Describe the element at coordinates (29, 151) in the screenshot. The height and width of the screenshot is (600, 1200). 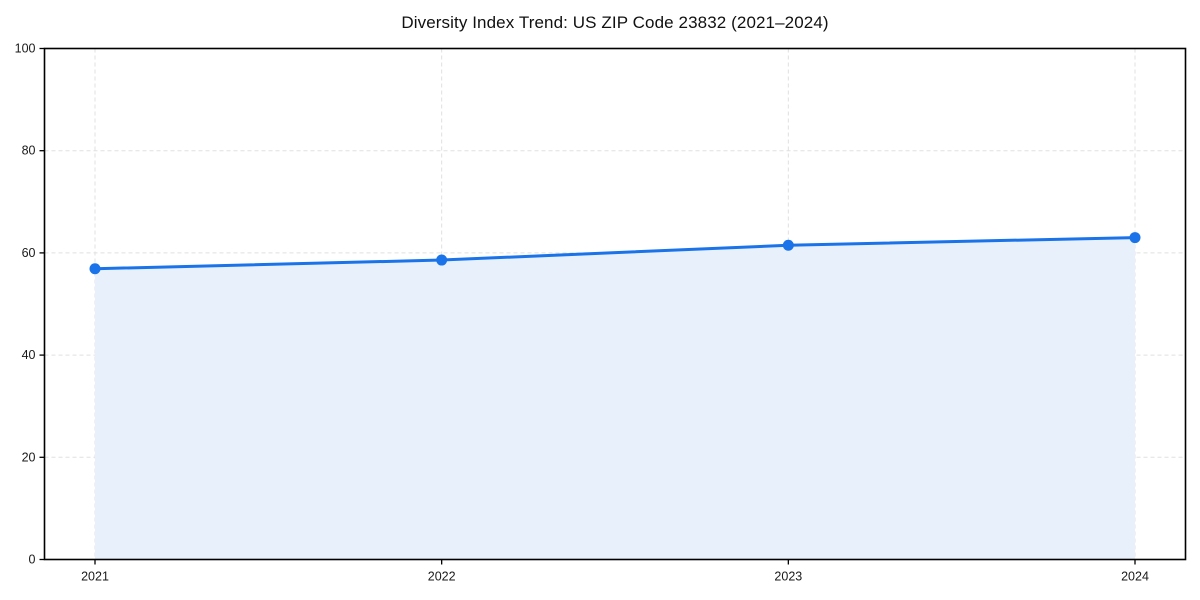
I see `y-tick-label: 80` at that location.